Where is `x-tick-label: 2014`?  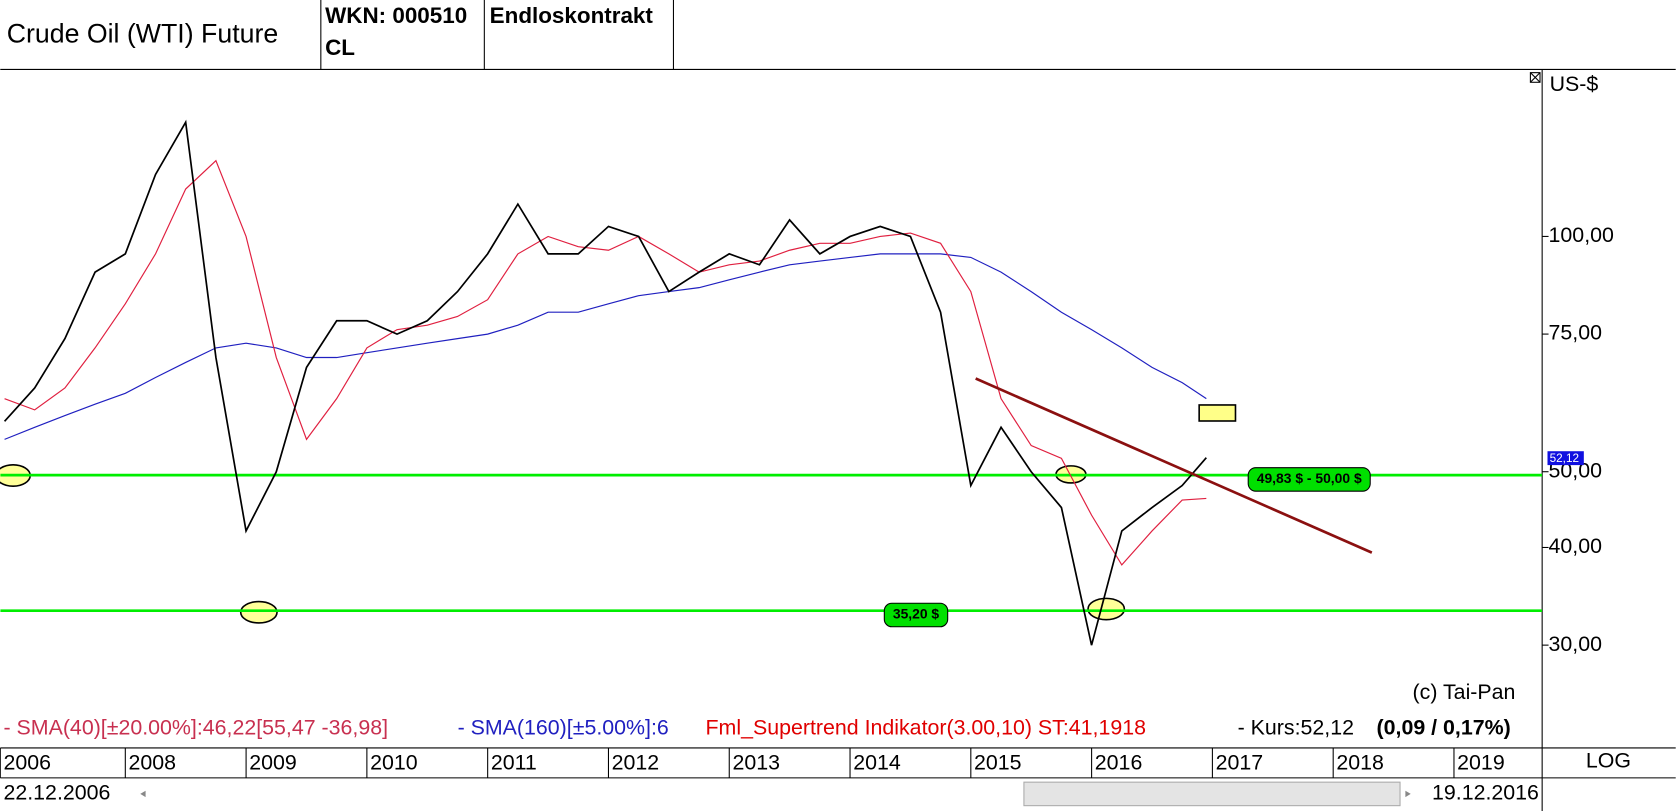 x-tick-label: 2014 is located at coordinates (877, 763).